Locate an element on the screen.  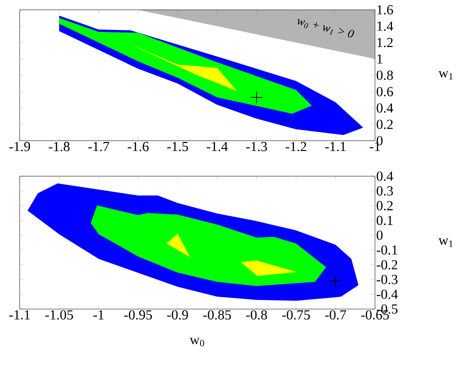
y-tick-label: 0.6 is located at coordinates (385, 91).